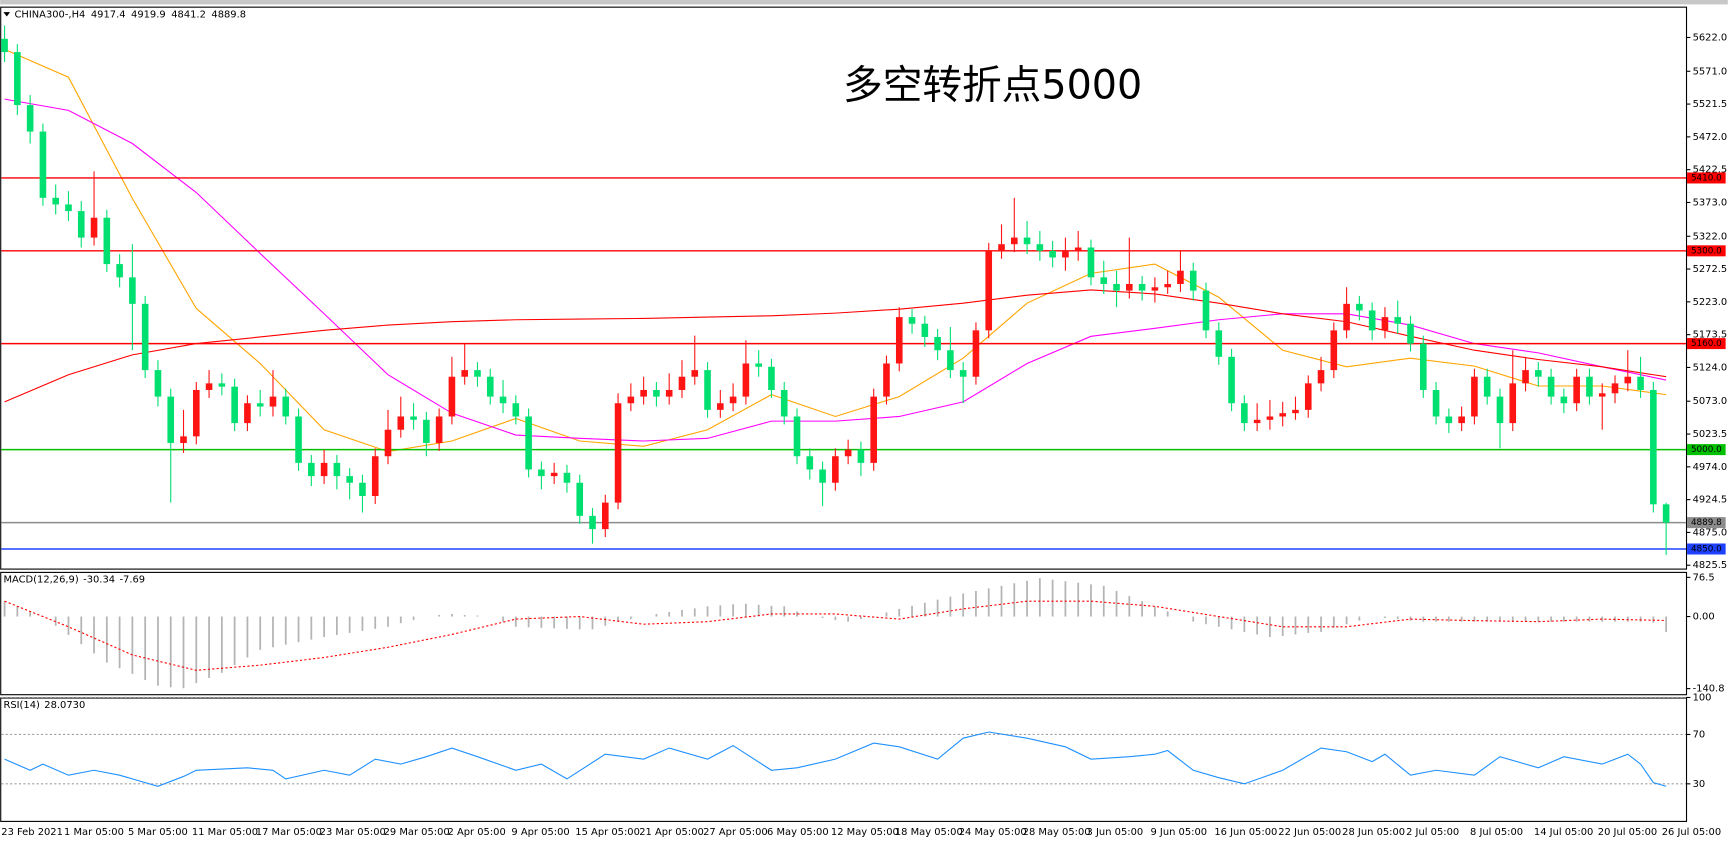 The image size is (1728, 844). Describe the element at coordinates (671, 832) in the screenshot. I see `x-tick-label: 21 Apr 05:00` at that location.